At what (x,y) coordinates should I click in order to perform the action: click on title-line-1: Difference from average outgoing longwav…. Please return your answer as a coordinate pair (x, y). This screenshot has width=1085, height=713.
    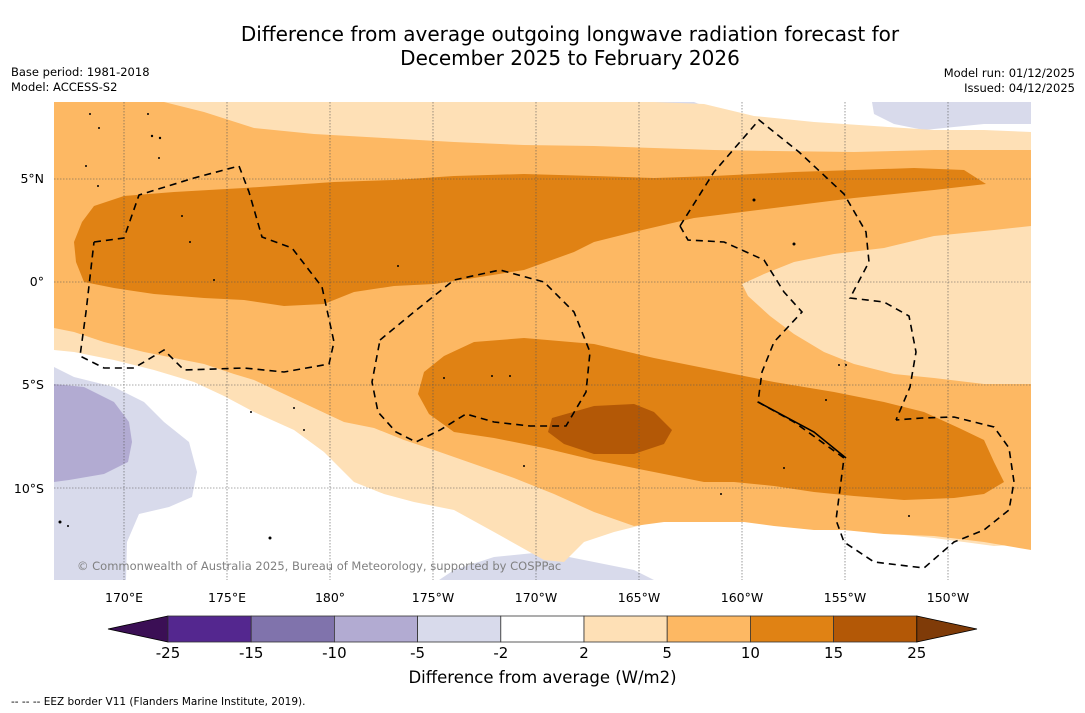
    Looking at the image, I should click on (570, 34).